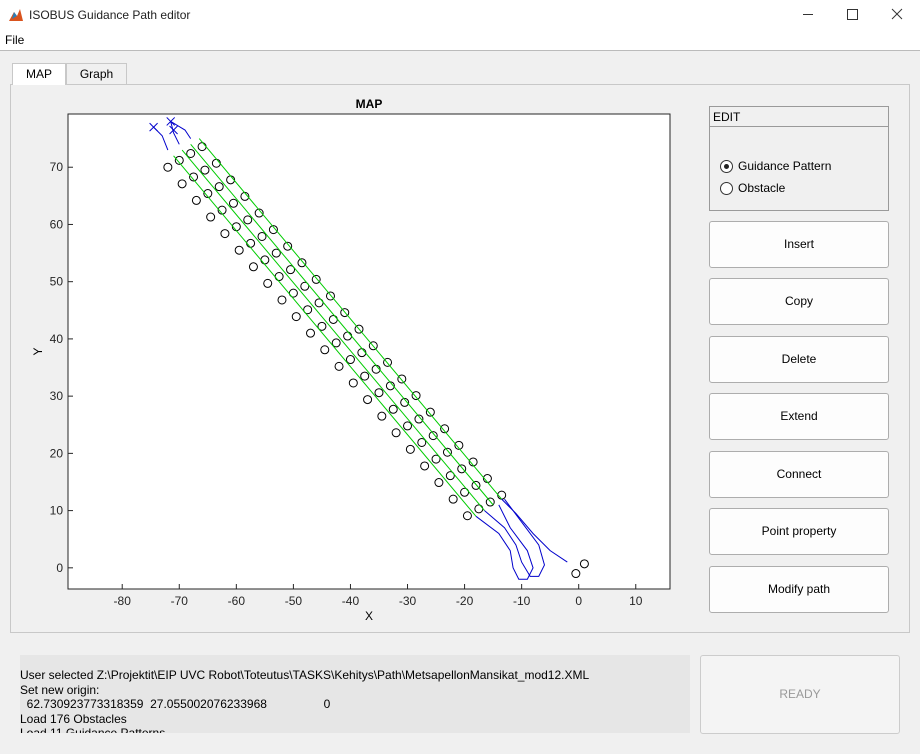  I want to click on window-controls, so click(855, 15).